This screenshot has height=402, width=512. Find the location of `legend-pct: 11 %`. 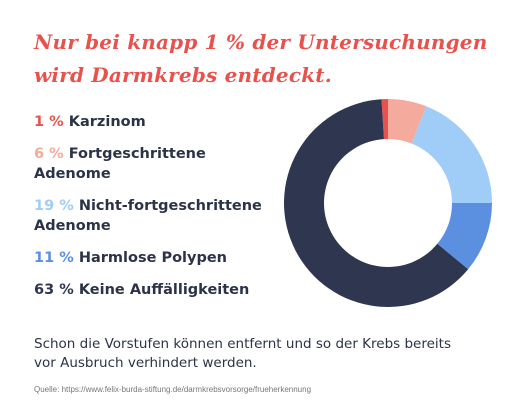

legend-pct: 11 % is located at coordinates (54, 258).